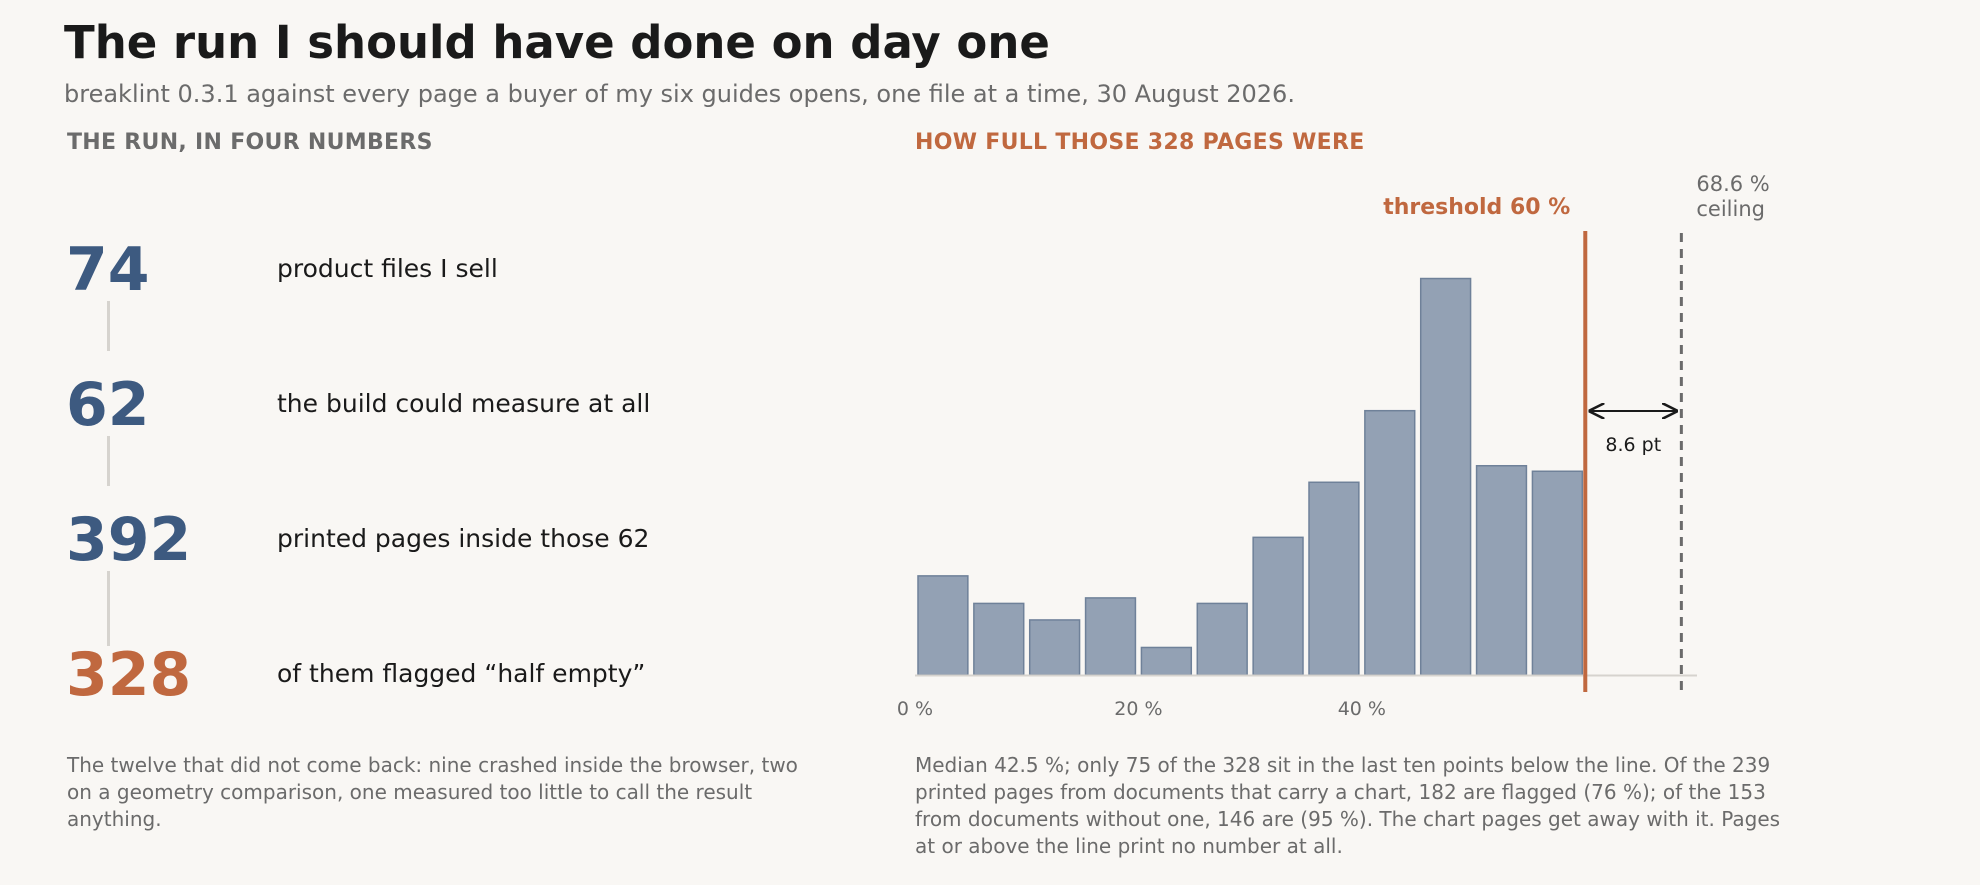 The height and width of the screenshot is (885, 1980). What do you see at coordinates (463, 538) in the screenshot?
I see `stat-pages-label: printed pages inside those 62` at bounding box center [463, 538].